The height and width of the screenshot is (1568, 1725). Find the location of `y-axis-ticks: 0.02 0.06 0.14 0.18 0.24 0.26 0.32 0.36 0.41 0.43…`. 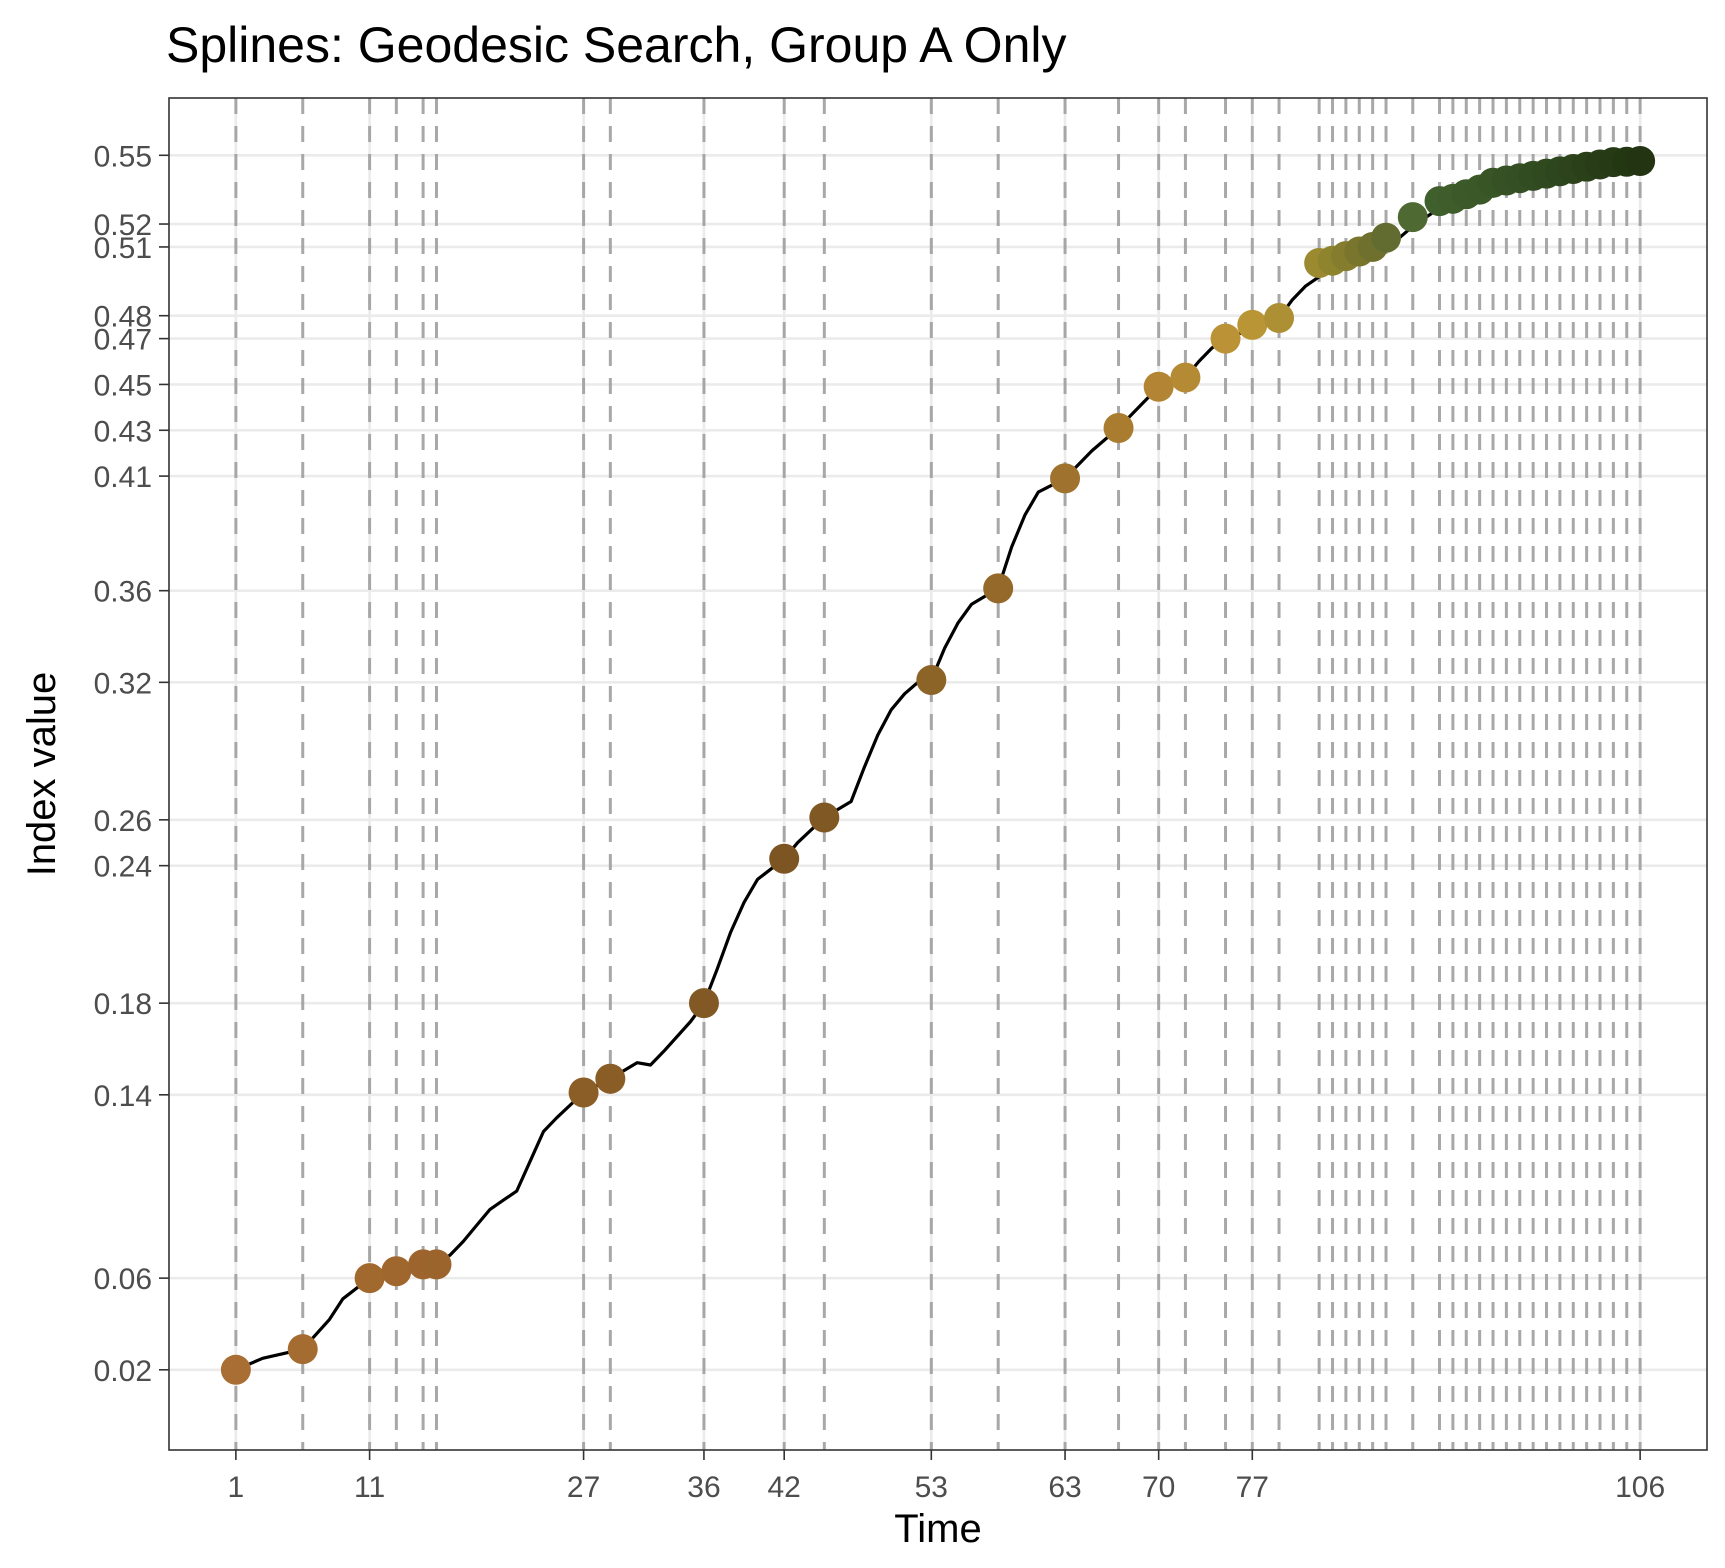

y-axis-ticks: 0.02 0.06 0.14 0.18 0.24 0.26 0.32 0.36 0.41 0.43… is located at coordinates (131, 764).